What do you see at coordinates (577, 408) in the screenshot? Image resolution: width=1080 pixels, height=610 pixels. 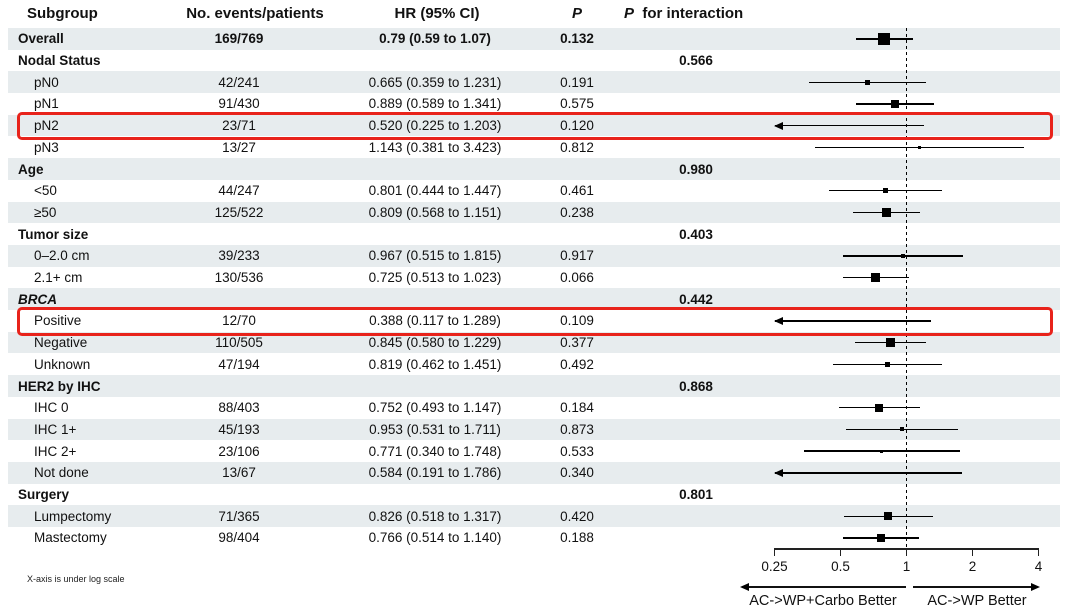 I see `p-value: 0.184` at bounding box center [577, 408].